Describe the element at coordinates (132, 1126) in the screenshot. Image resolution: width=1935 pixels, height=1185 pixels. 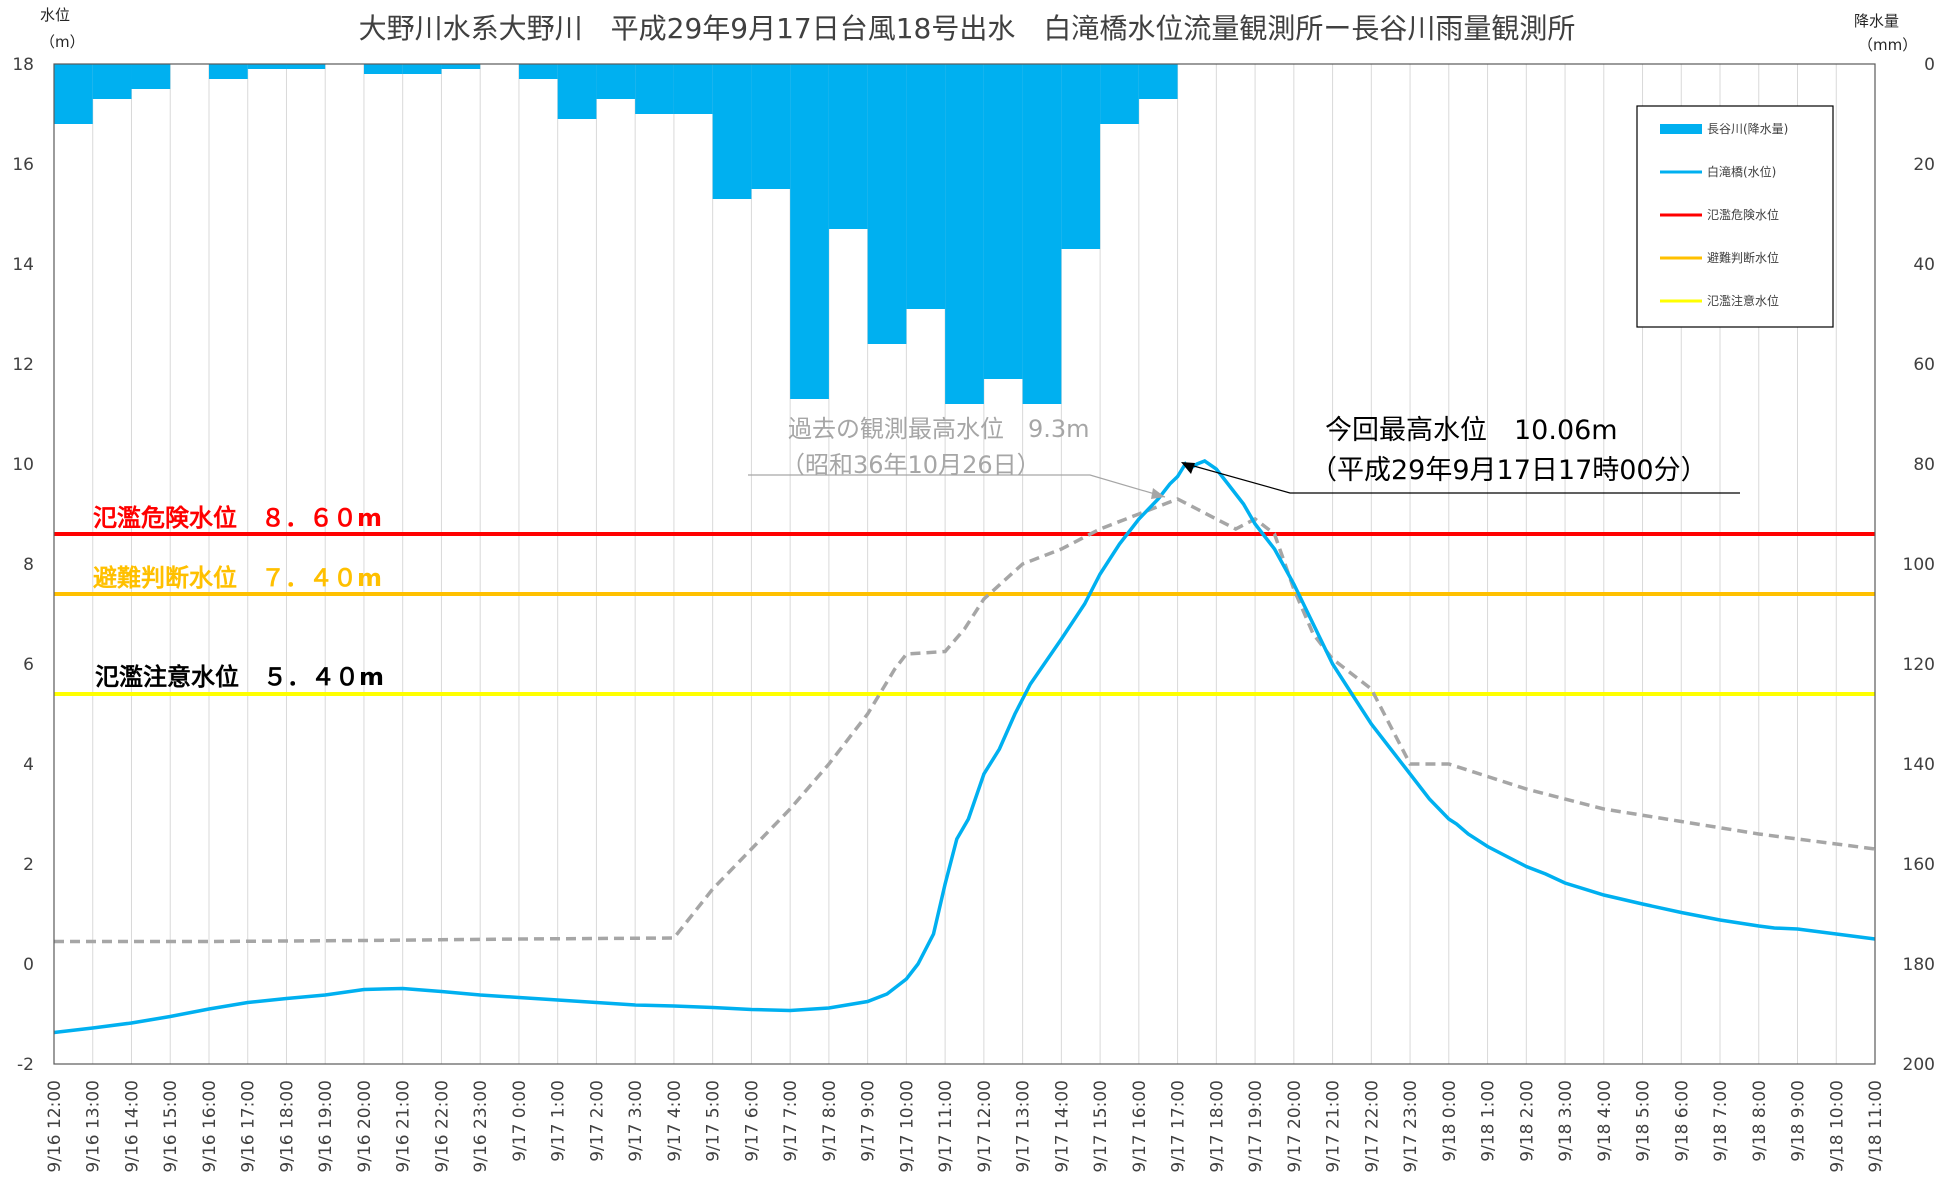
I see `x-axis-tick-label: 9/16 14:00` at that location.